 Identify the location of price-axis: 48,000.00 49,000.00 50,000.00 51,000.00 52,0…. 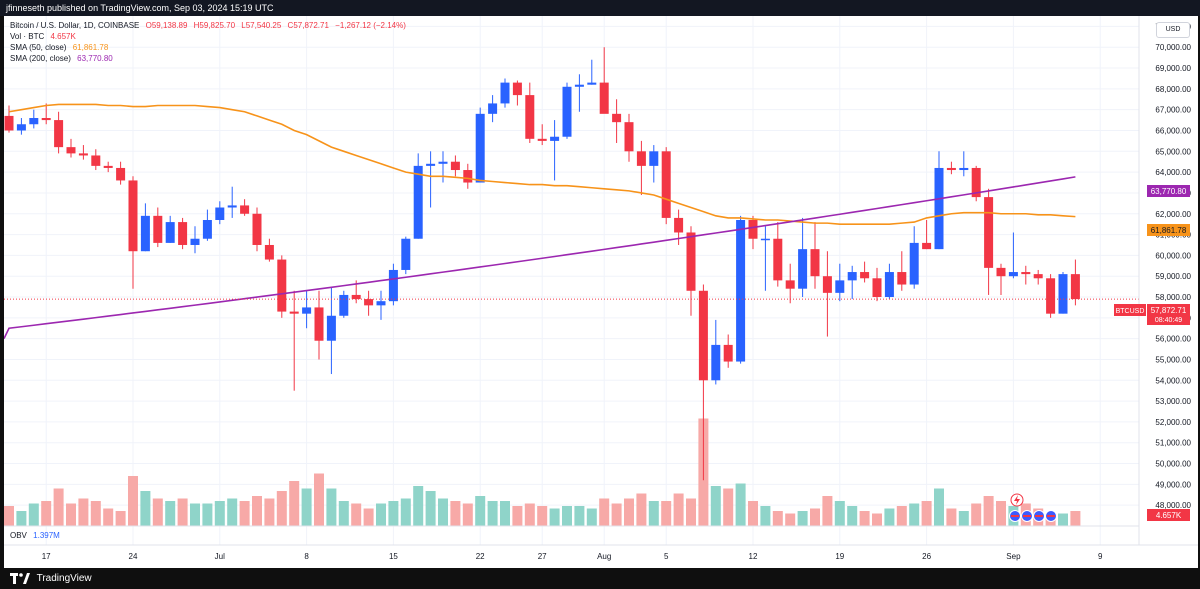
(1173, 266).